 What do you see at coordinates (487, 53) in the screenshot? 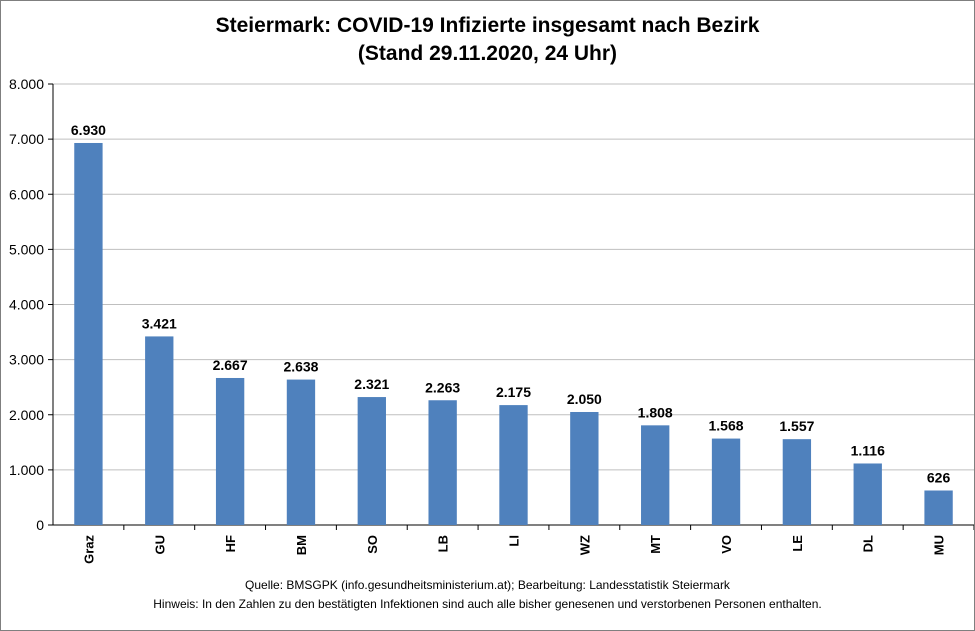
I see `chart-subtitle: (Stand 29.11.2020, 24 Uhr)` at bounding box center [487, 53].